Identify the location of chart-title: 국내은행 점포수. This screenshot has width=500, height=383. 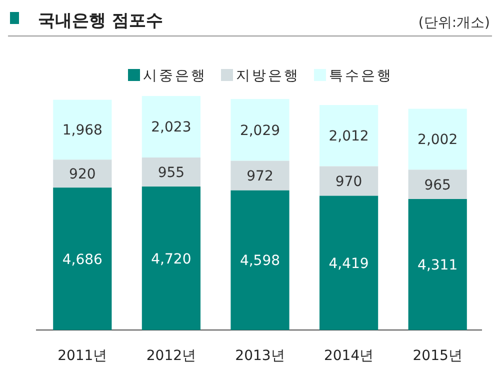
(100, 21).